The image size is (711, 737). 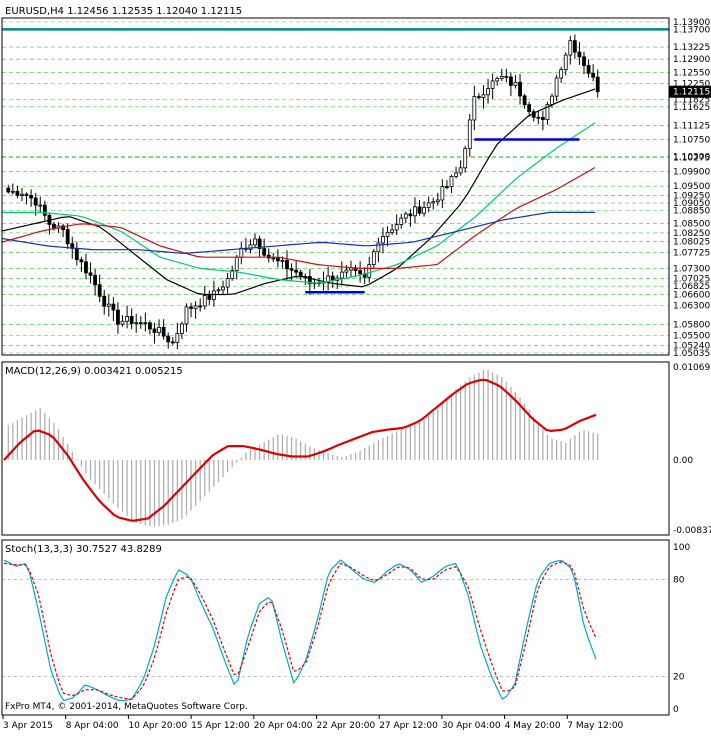 What do you see at coordinates (471, 726) in the screenshot?
I see `time-tick-label: 30 Apr 04:00` at bounding box center [471, 726].